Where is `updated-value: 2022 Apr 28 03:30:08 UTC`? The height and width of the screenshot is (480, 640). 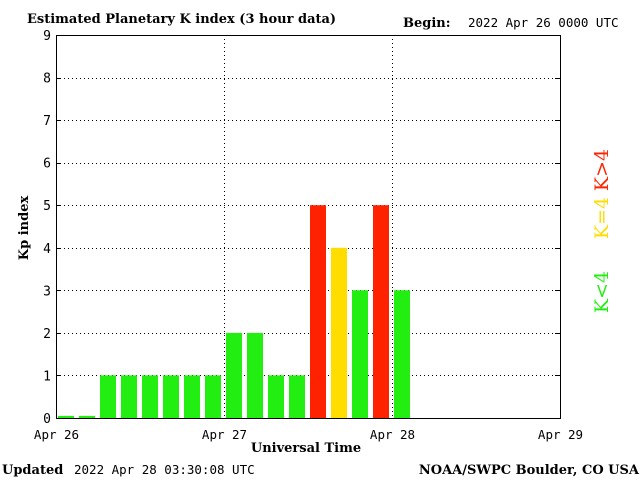
updated-value: 2022 Apr 28 03:30:08 UTC is located at coordinates (164, 469).